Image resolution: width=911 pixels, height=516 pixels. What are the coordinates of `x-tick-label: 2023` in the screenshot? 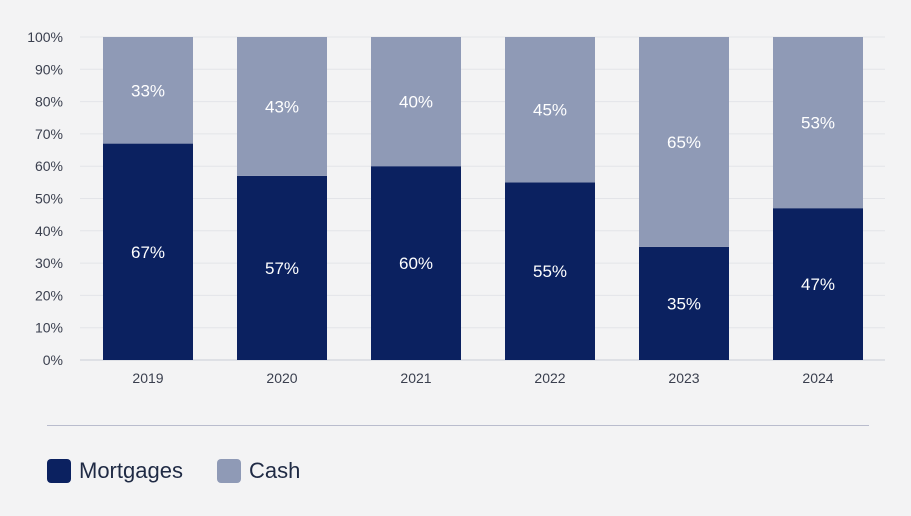 It's located at (683, 378).